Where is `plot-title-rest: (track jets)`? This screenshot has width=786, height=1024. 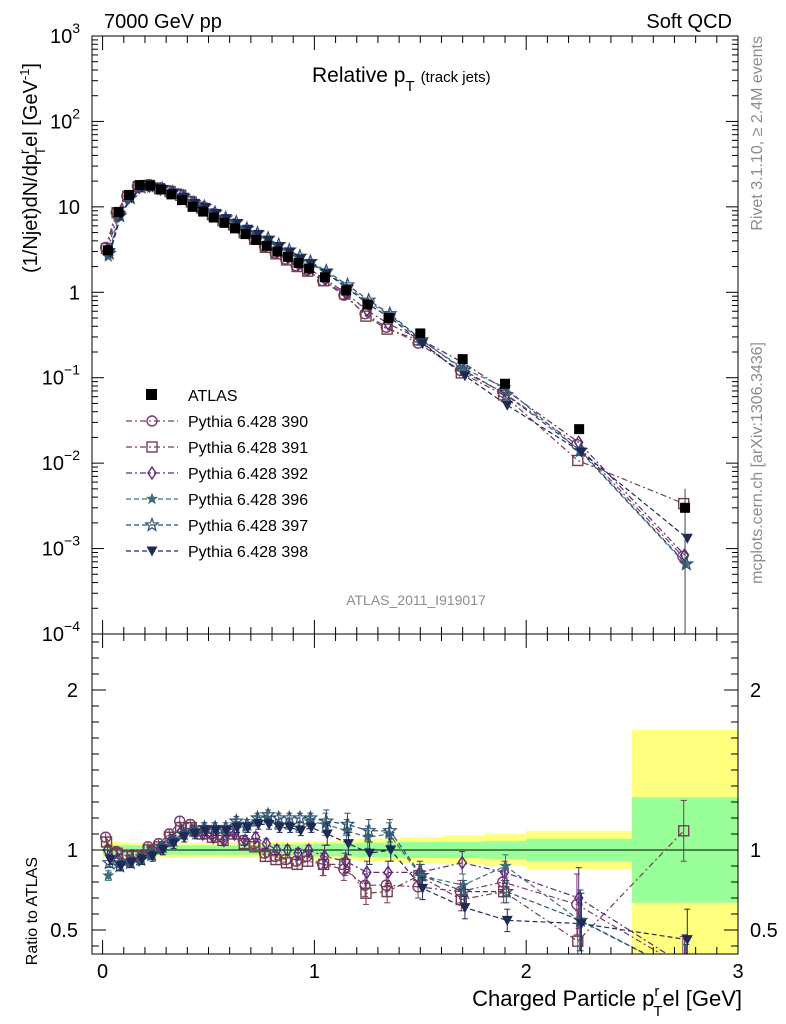
plot-title-rest: (track jets) is located at coordinates (456, 77).